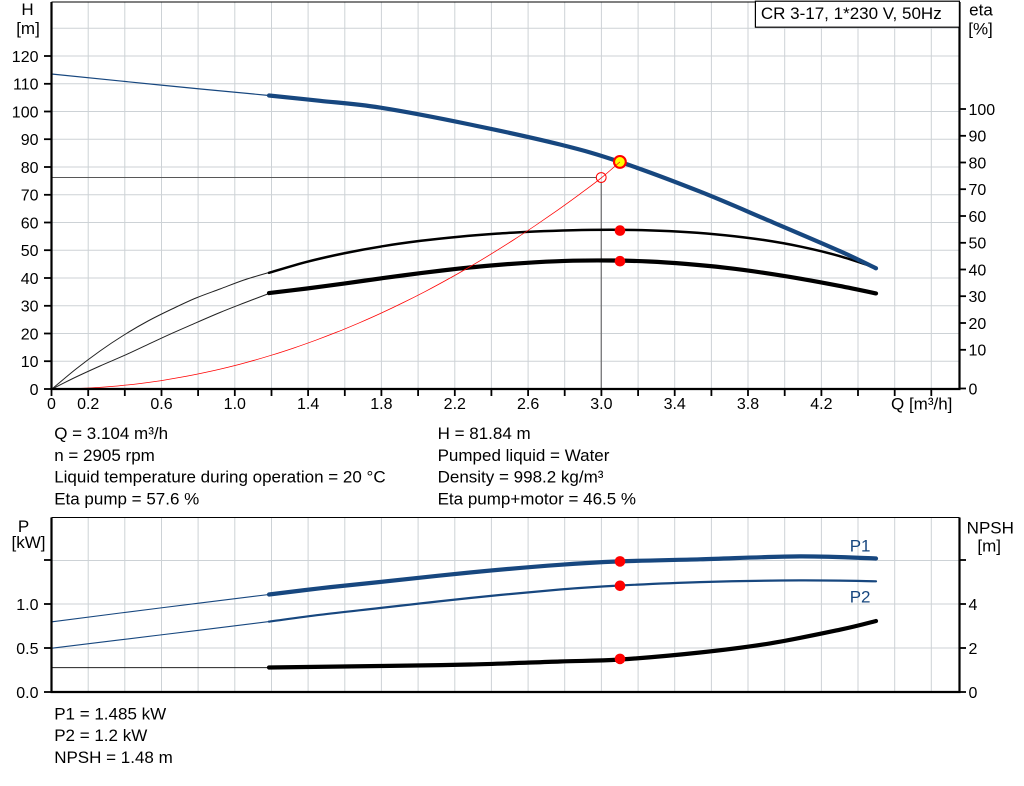  What do you see at coordinates (521, 477) in the screenshot?
I see `svg-text: Density = 998.2 kg/m³` at bounding box center [521, 477].